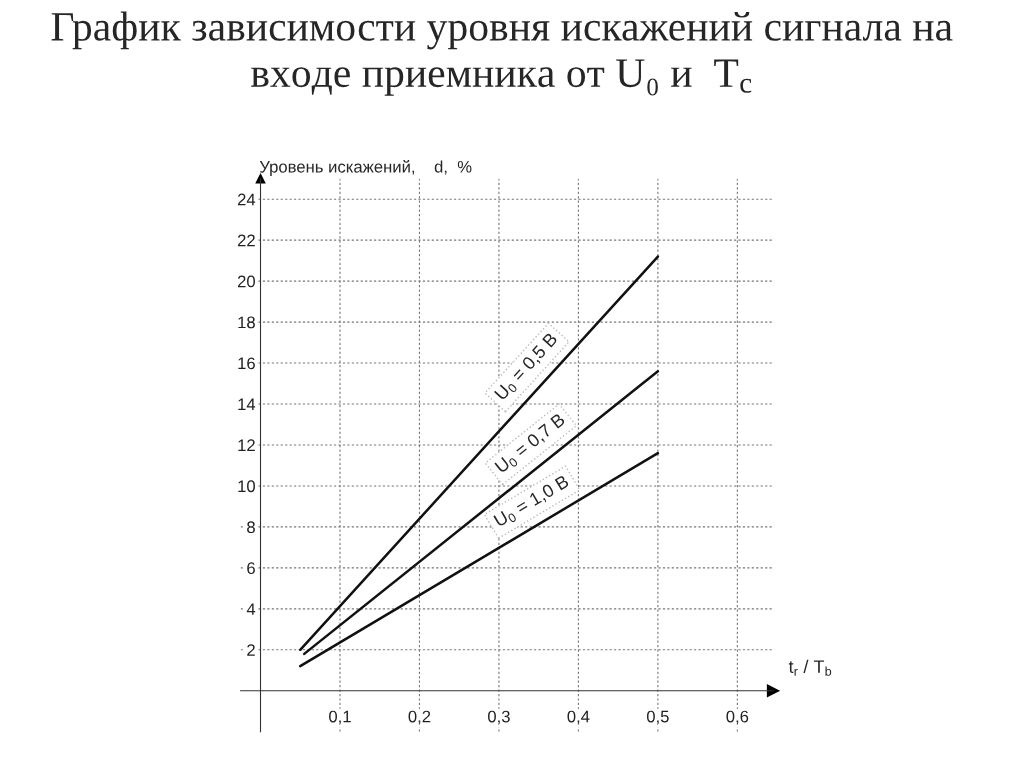  I want to click on y-tick-label: 24, so click(246, 199).